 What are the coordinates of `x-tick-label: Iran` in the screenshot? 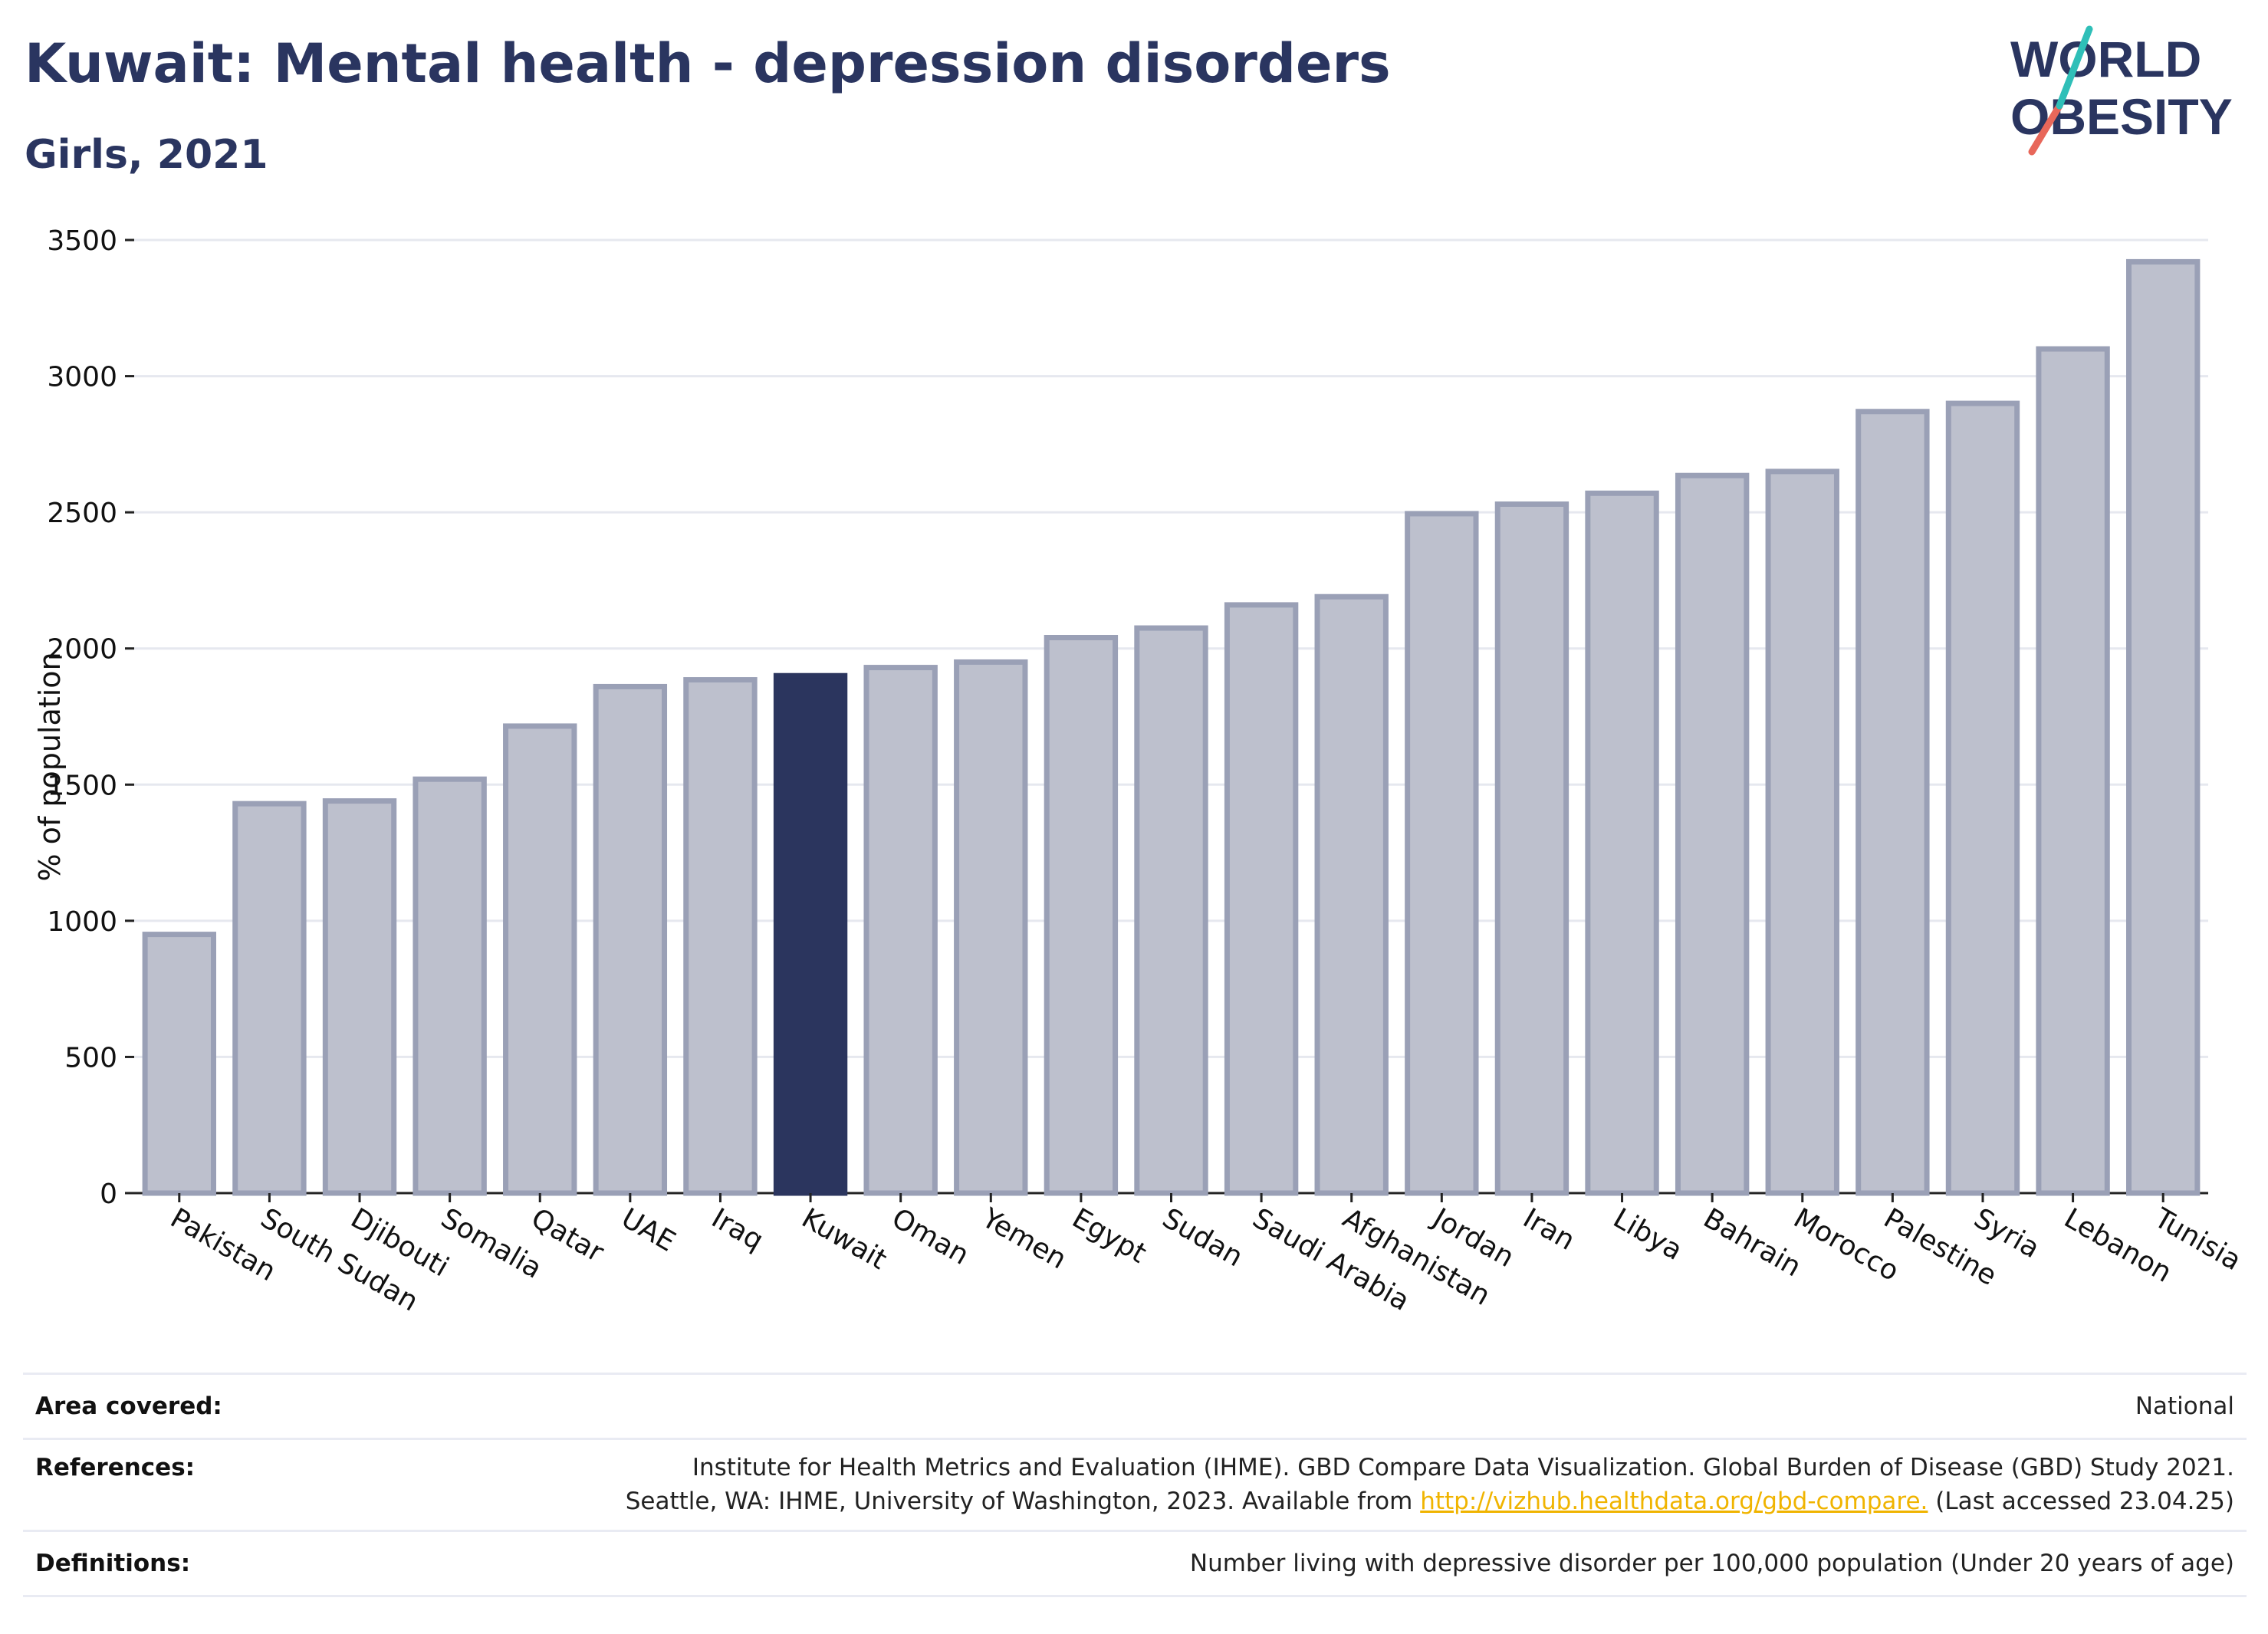 It's located at (1548, 1230).